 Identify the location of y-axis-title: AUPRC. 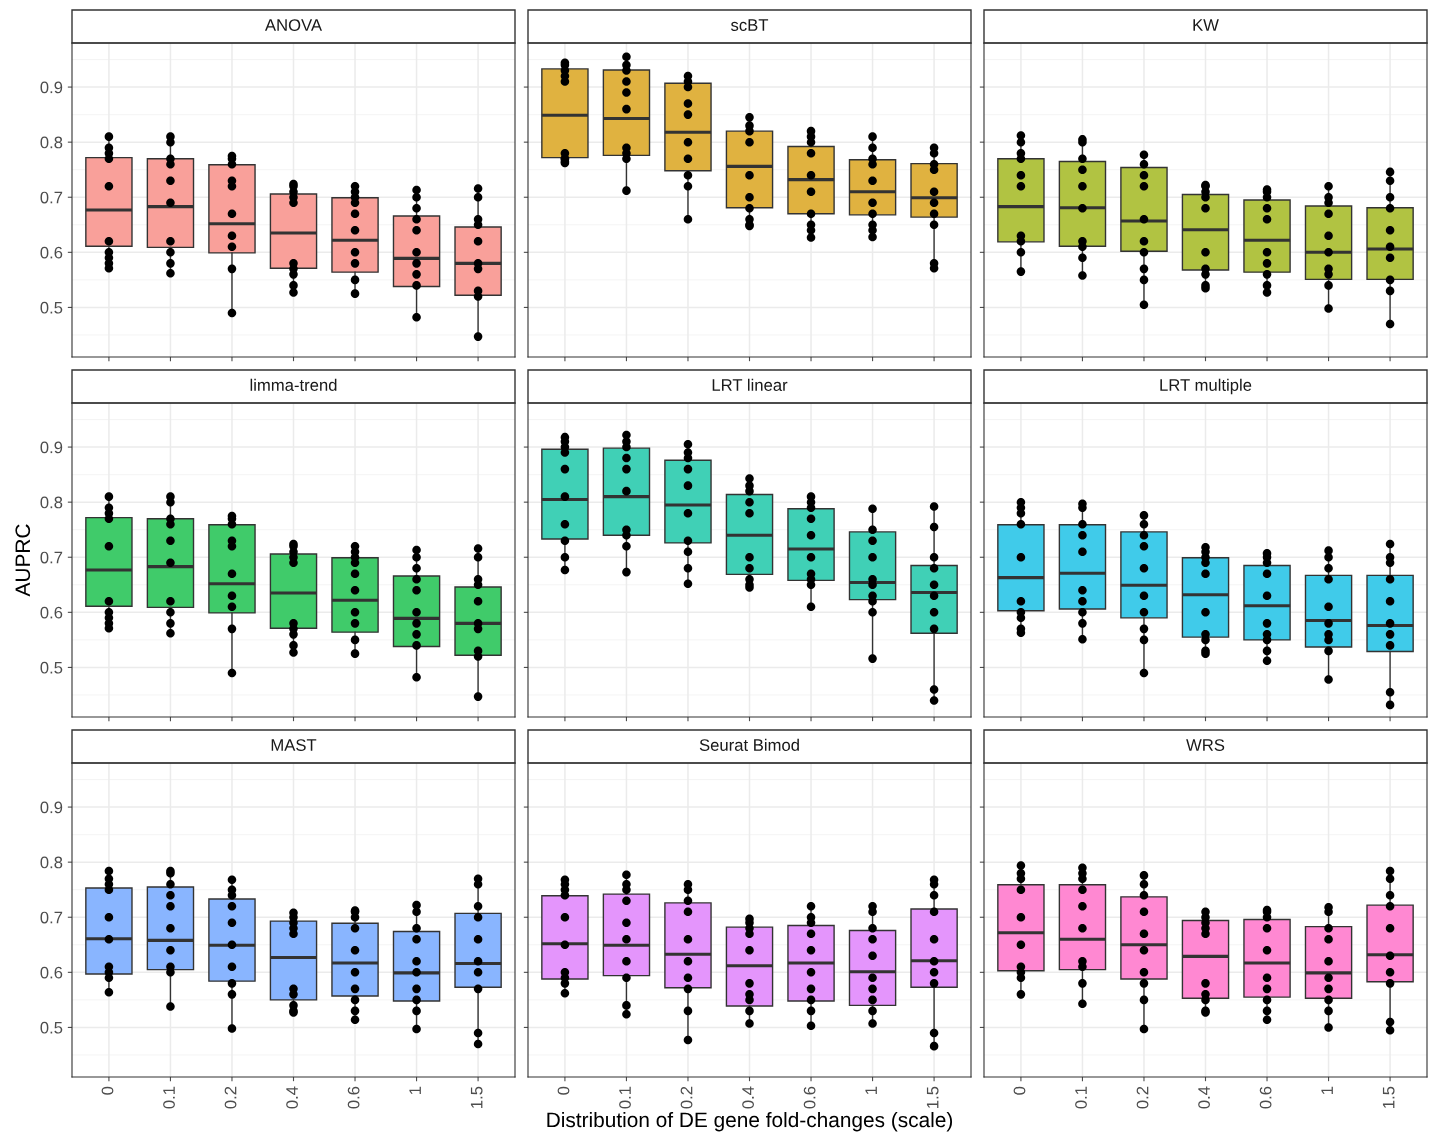
(23, 560).